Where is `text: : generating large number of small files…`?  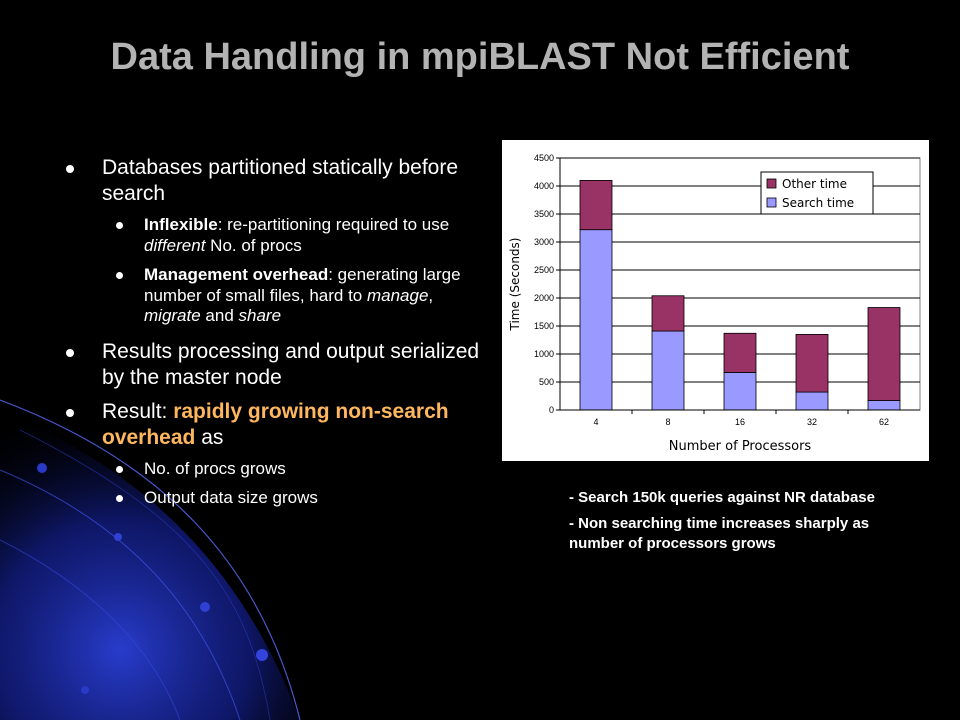
text: : generating large number of small files… is located at coordinates (302, 285).